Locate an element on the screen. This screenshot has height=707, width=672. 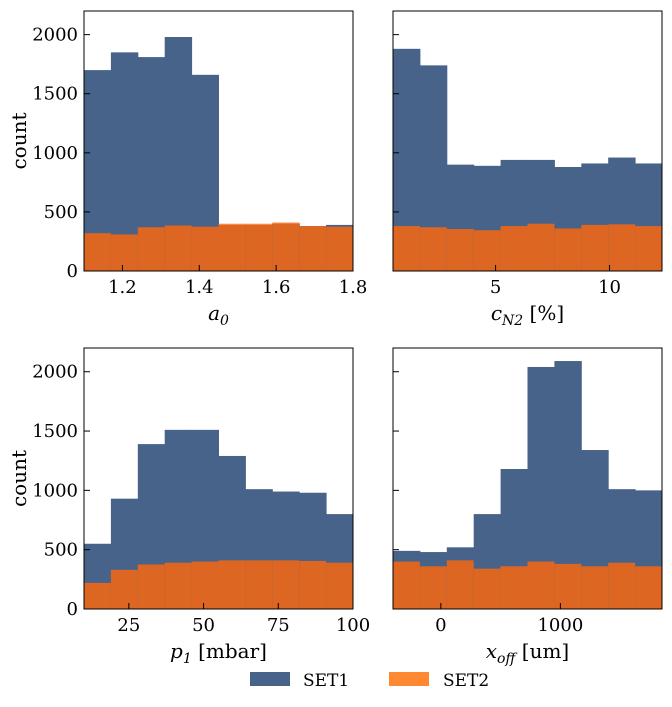
x-tick-label: 0 is located at coordinates (440, 625).